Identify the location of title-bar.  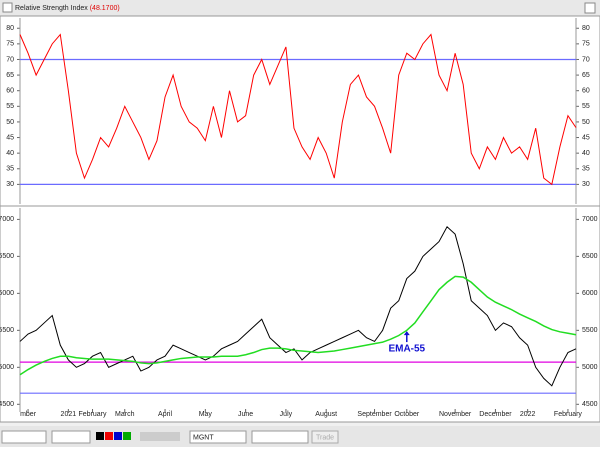
(300, 8).